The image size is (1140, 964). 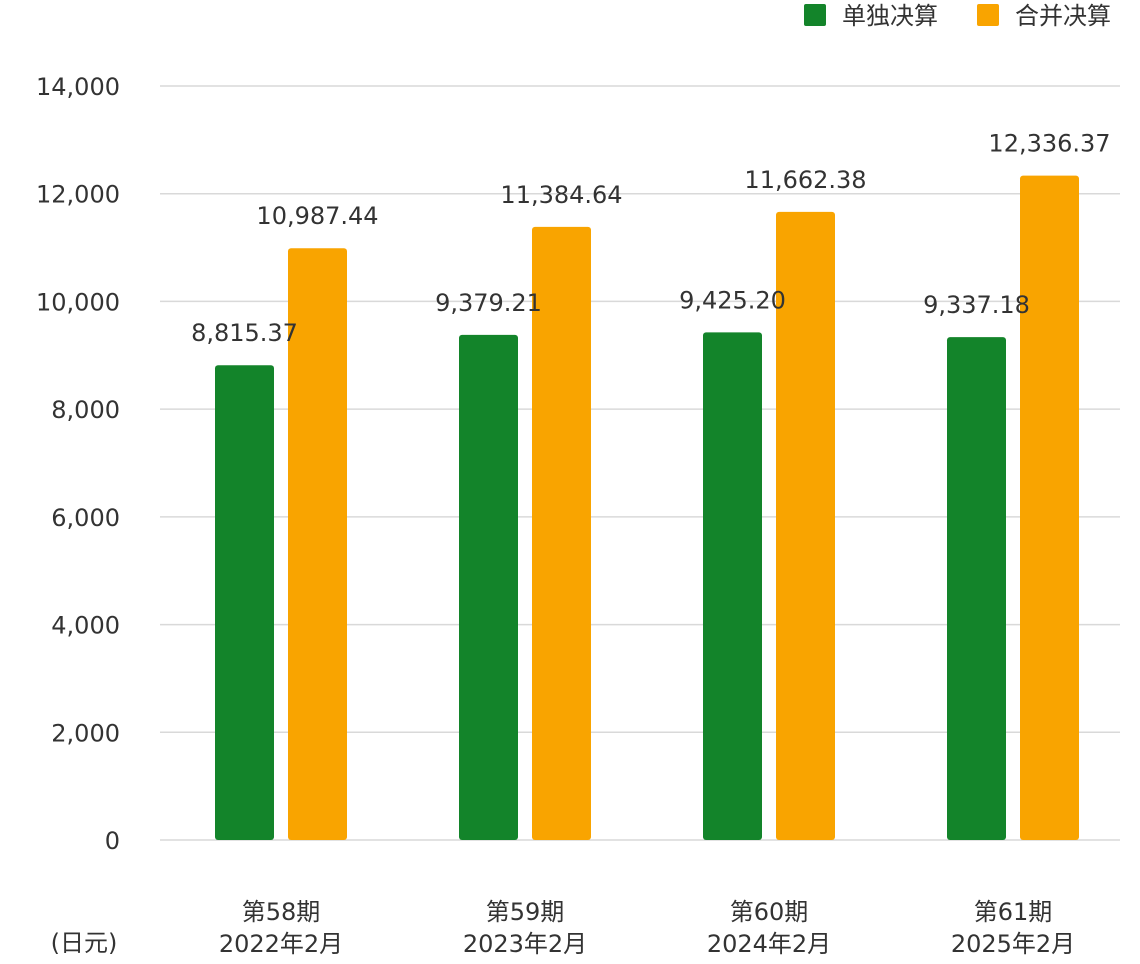 I want to click on x-category-label: 第59期, so click(x=525, y=912).